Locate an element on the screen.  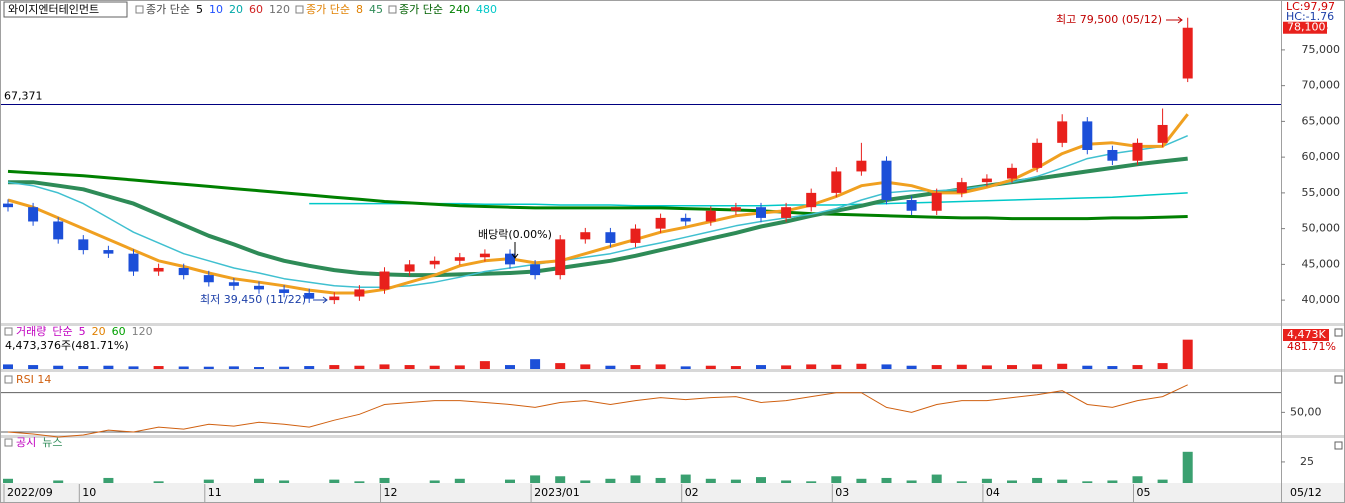
panel-title: RSI 14 is located at coordinates (33, 379).